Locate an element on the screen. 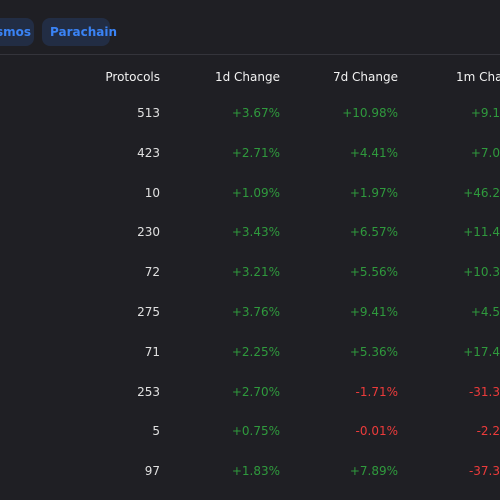 This screenshot has height=500, width=500. protocols-count: 72 is located at coordinates (152, 272).